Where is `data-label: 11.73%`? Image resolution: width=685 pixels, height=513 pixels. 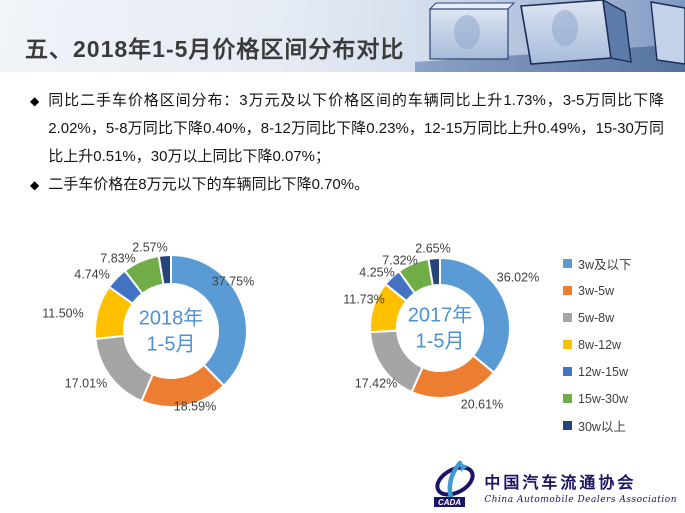 data-label: 11.73% is located at coordinates (363, 299).